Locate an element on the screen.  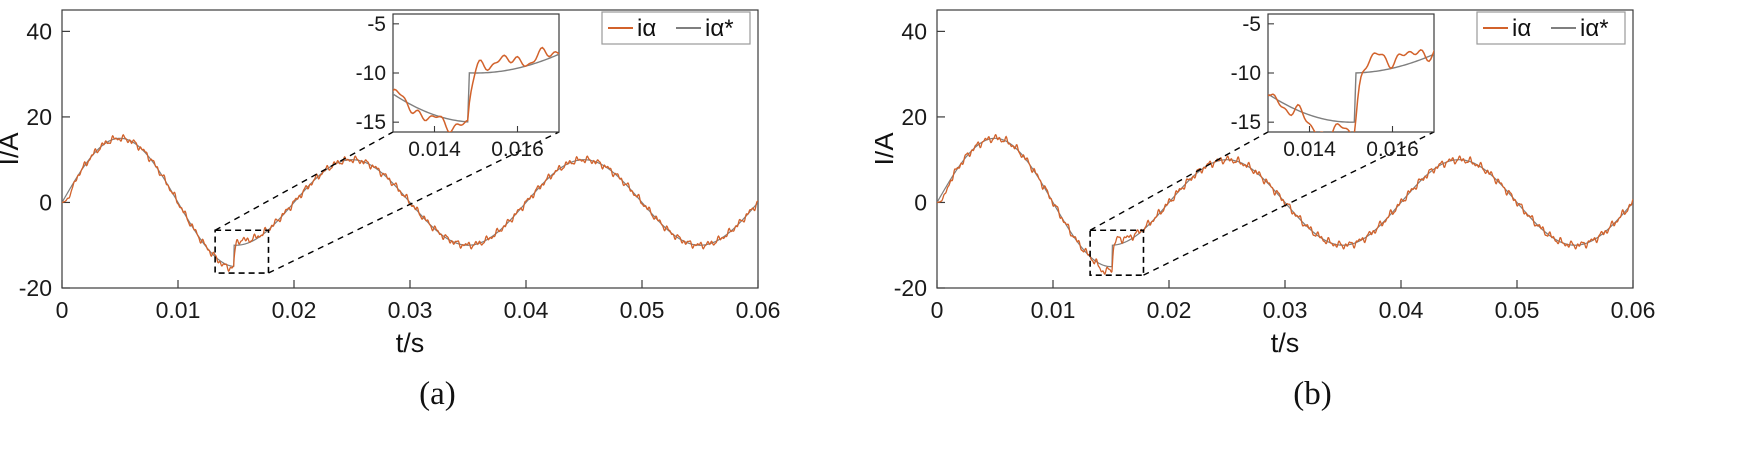
caption-a: (a) is located at coordinates (437, 394).